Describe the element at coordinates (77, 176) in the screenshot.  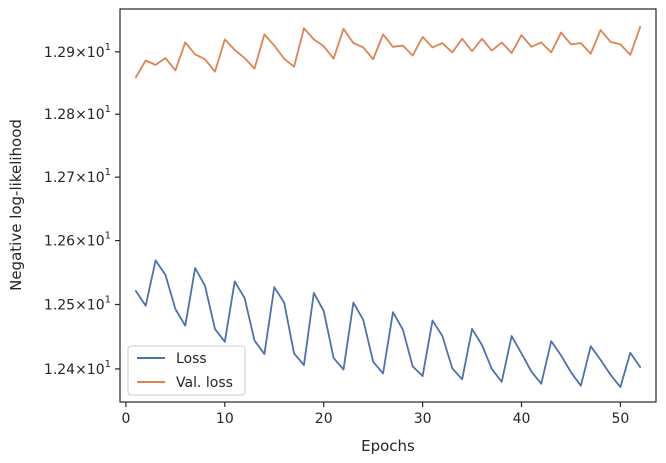
I see `y-tick-label: 1.27×10¹` at that location.